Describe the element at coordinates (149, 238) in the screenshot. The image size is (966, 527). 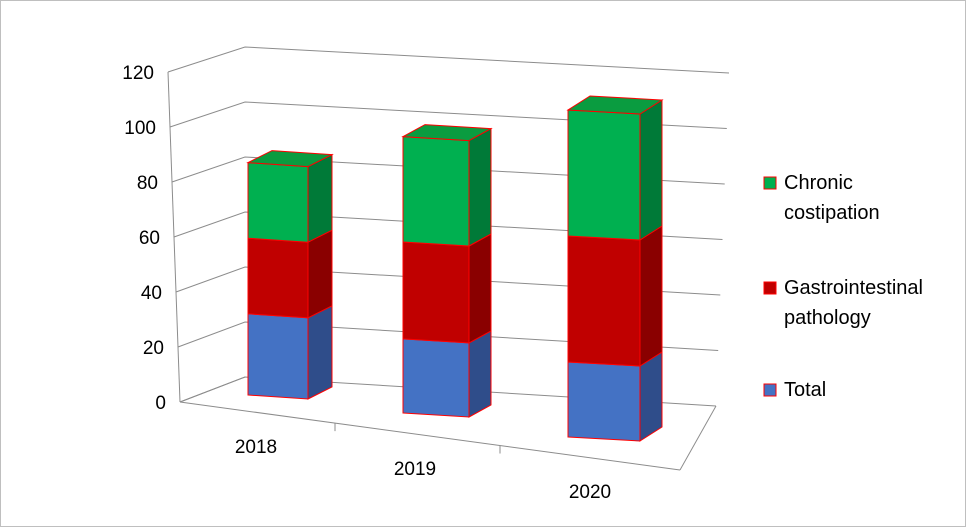
I see `y-tick-label: 60` at that location.